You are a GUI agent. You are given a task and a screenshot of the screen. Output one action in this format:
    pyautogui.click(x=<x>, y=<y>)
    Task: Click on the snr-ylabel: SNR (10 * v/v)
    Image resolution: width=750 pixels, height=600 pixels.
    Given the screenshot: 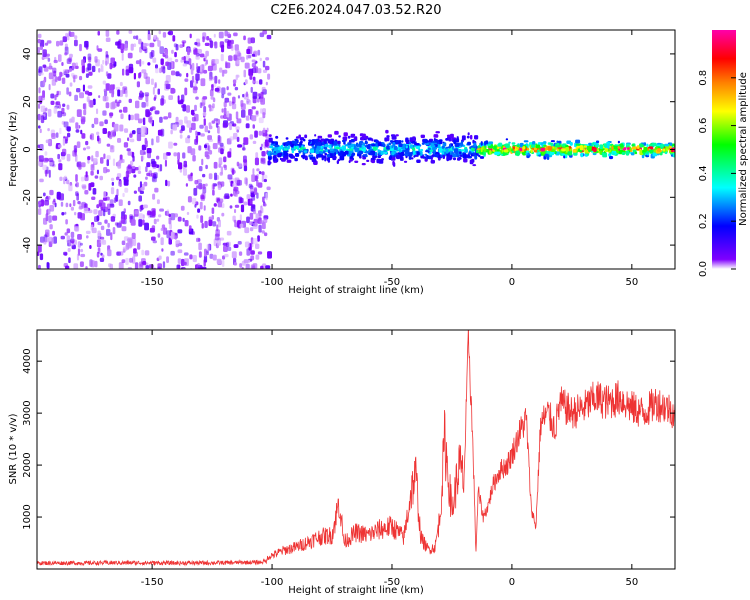 What is the action you would take?
    pyautogui.click(x=13, y=448)
    